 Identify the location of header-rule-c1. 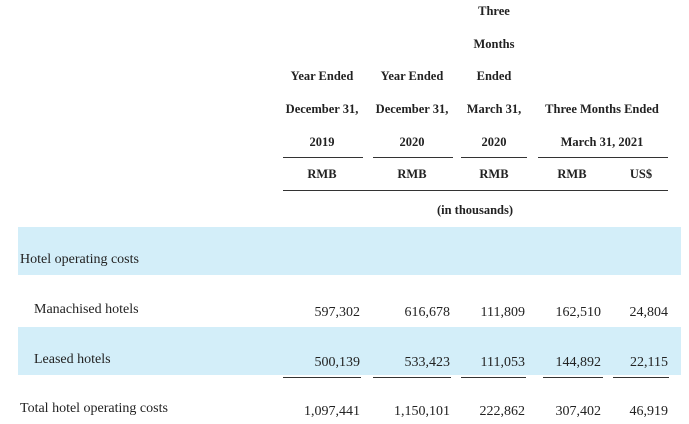
(323, 157).